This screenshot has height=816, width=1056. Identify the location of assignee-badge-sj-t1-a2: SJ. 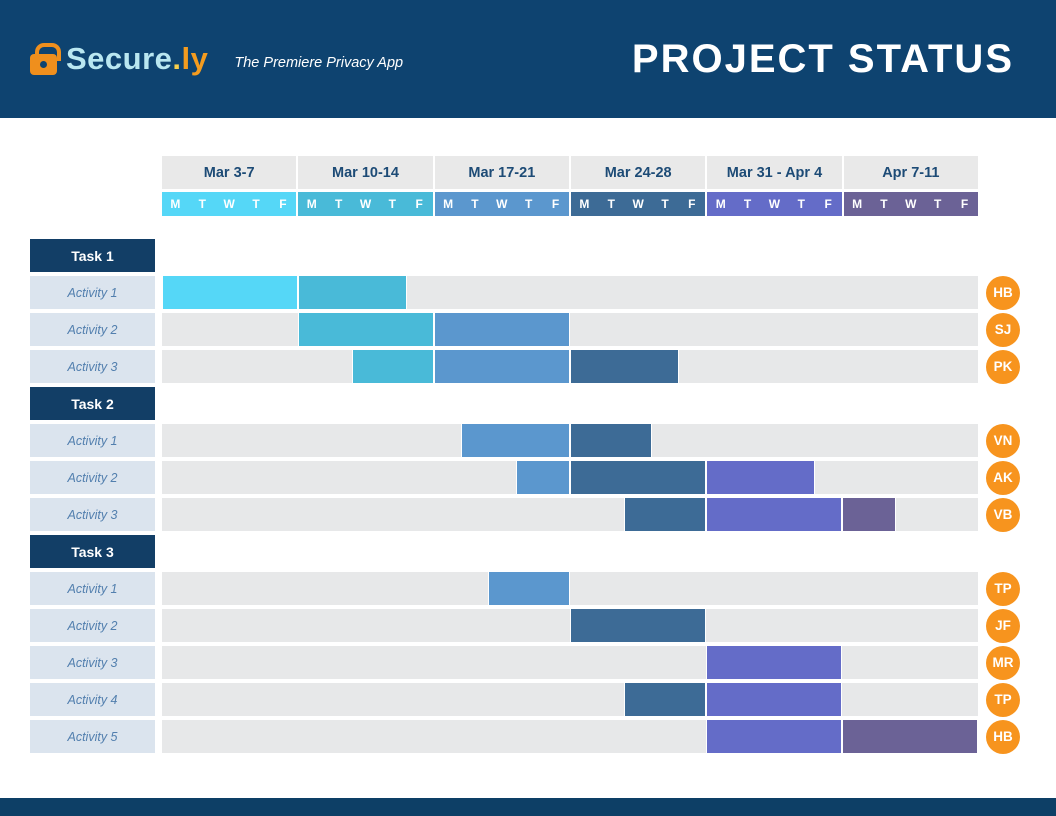
(1003, 329).